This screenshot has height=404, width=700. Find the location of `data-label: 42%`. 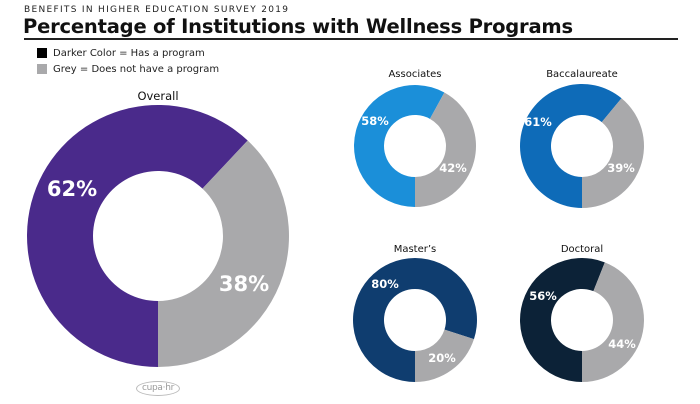

data-label: 42% is located at coordinates (453, 168).